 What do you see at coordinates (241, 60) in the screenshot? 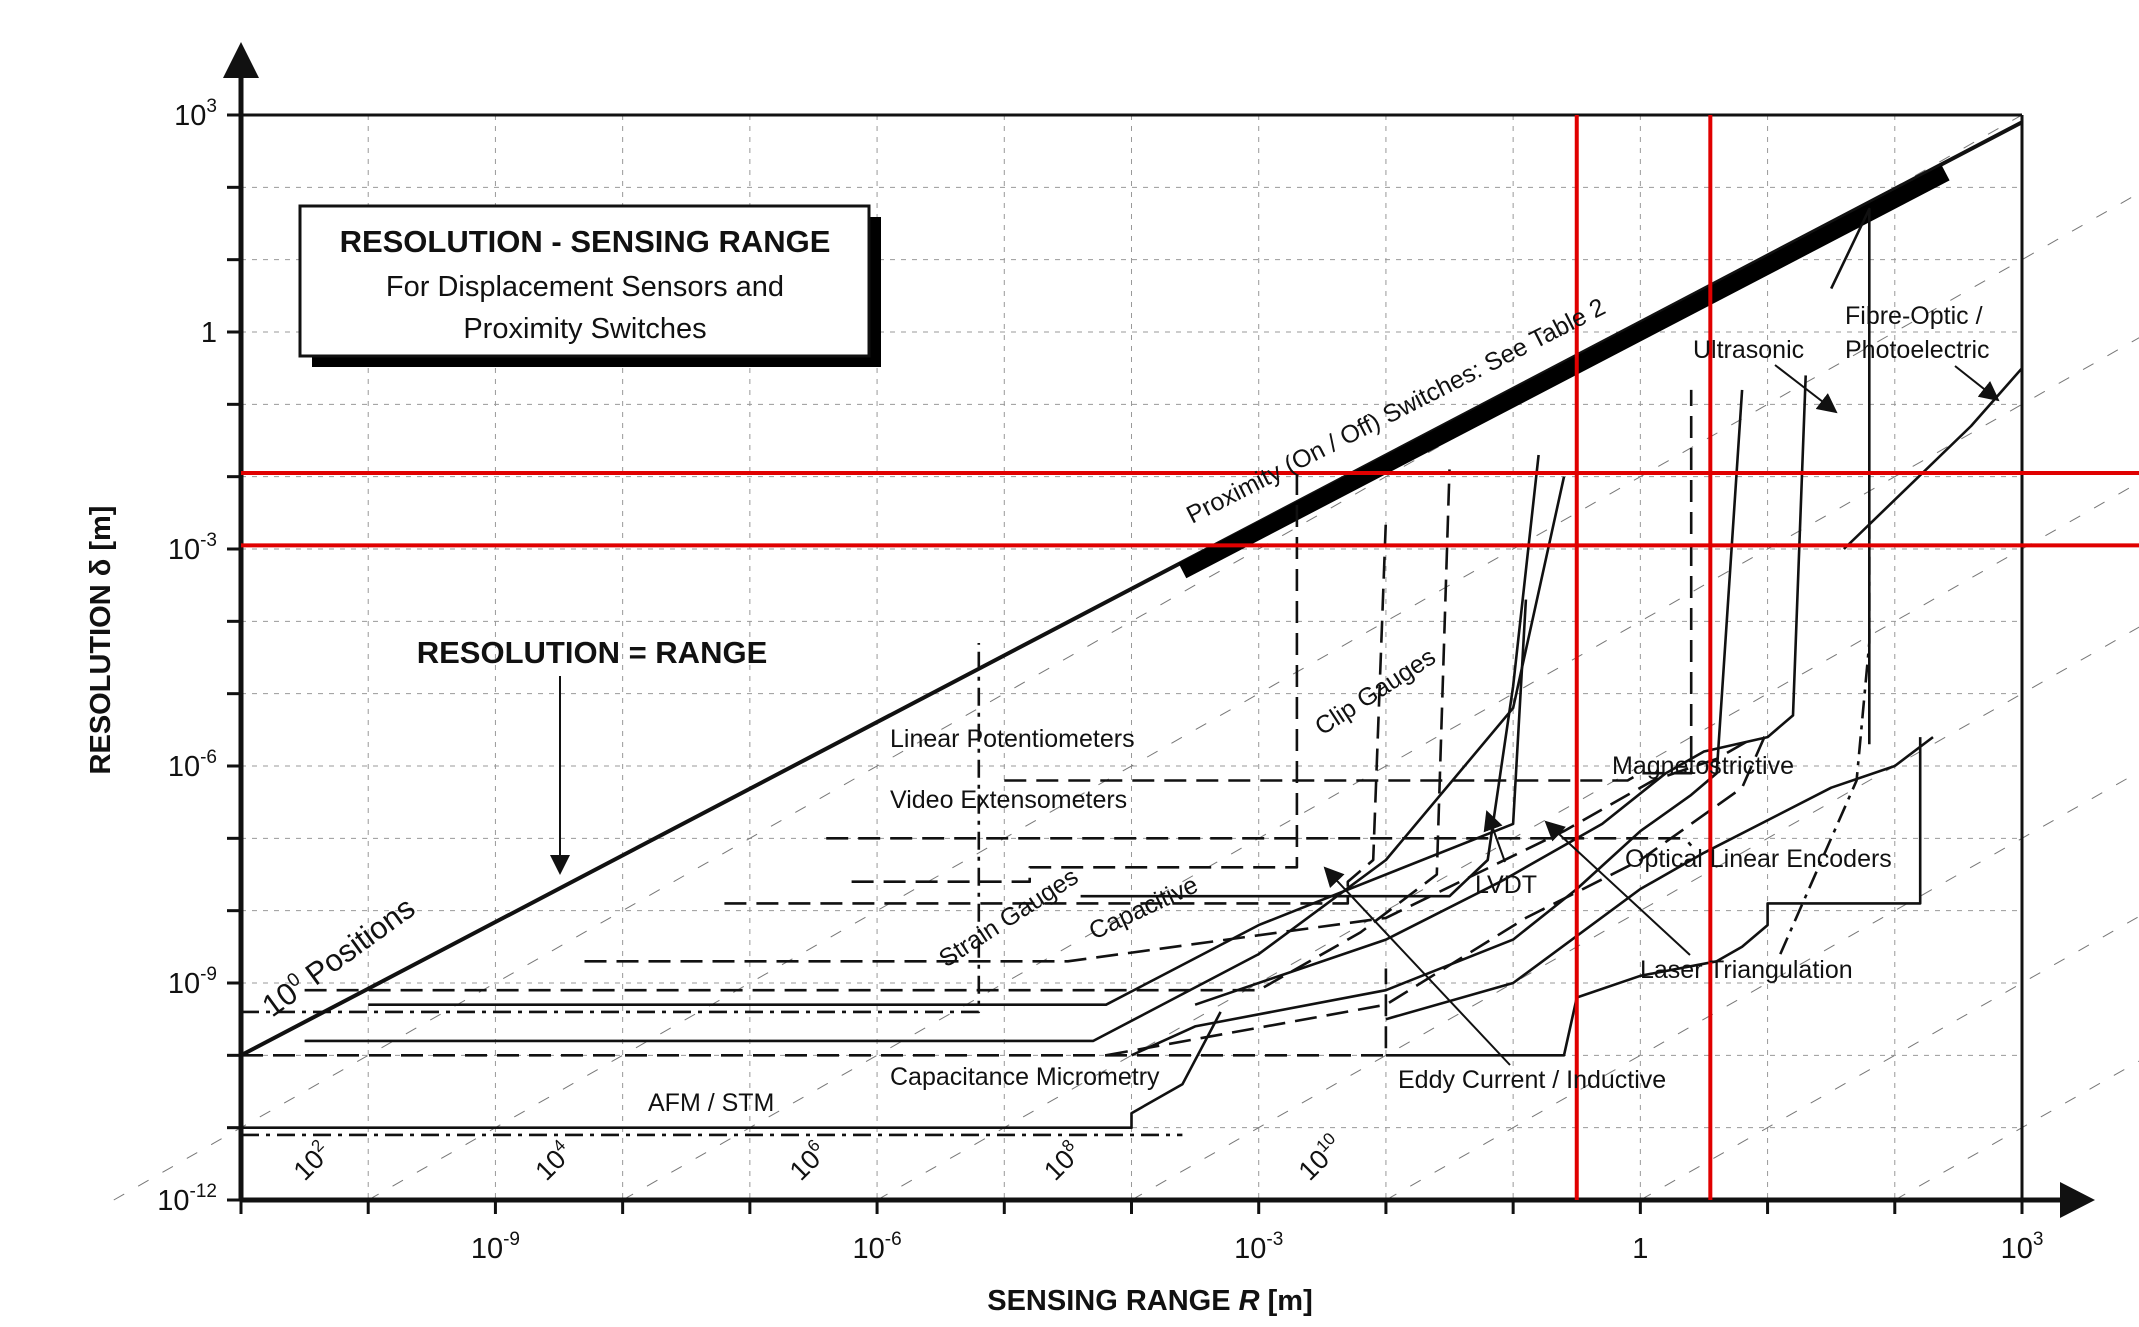
I see `y-axis-arrowhead` at bounding box center [241, 60].